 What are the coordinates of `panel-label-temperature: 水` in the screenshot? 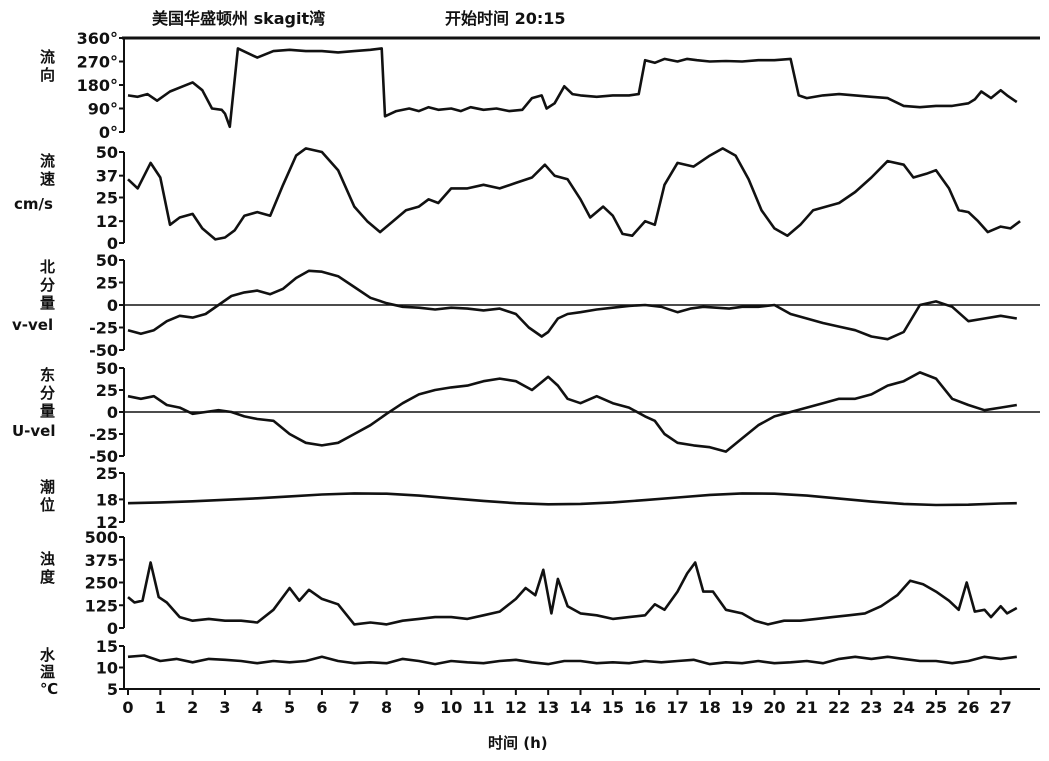 It's located at (48, 655).